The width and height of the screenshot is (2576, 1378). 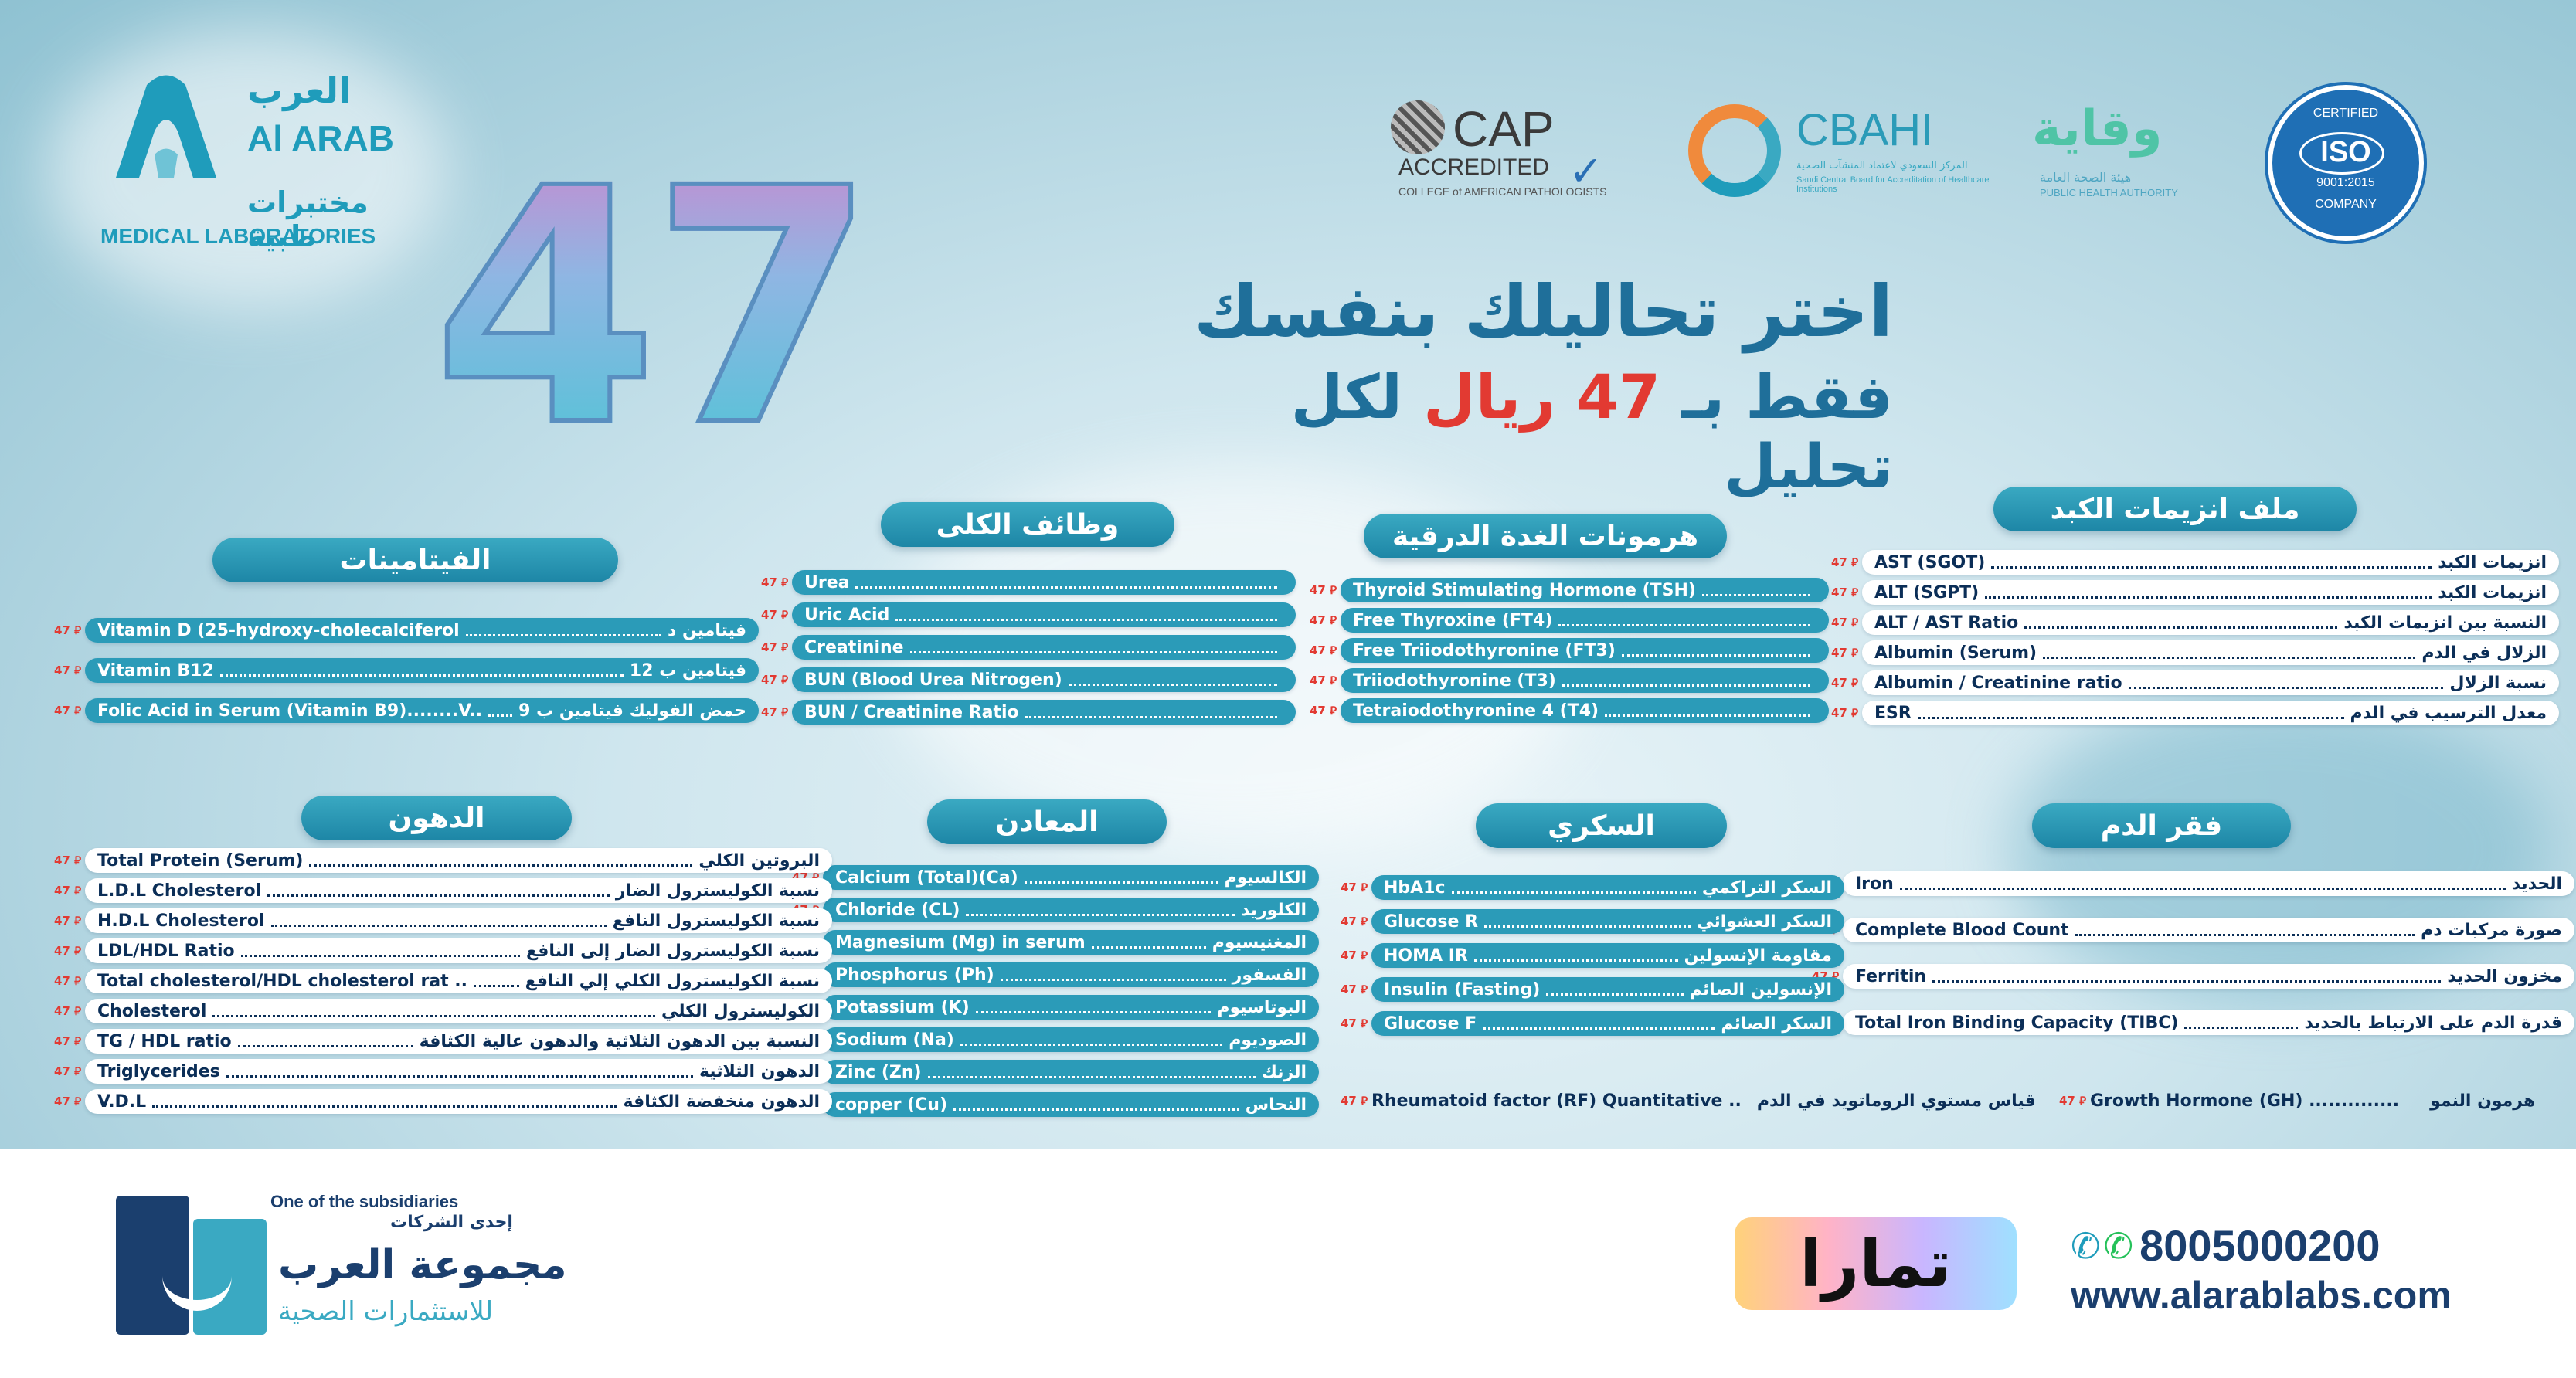 I want to click on thyroid-item: 47 ⃁ Tetraiodothyronine 4 (T4), so click(x=1569, y=710).